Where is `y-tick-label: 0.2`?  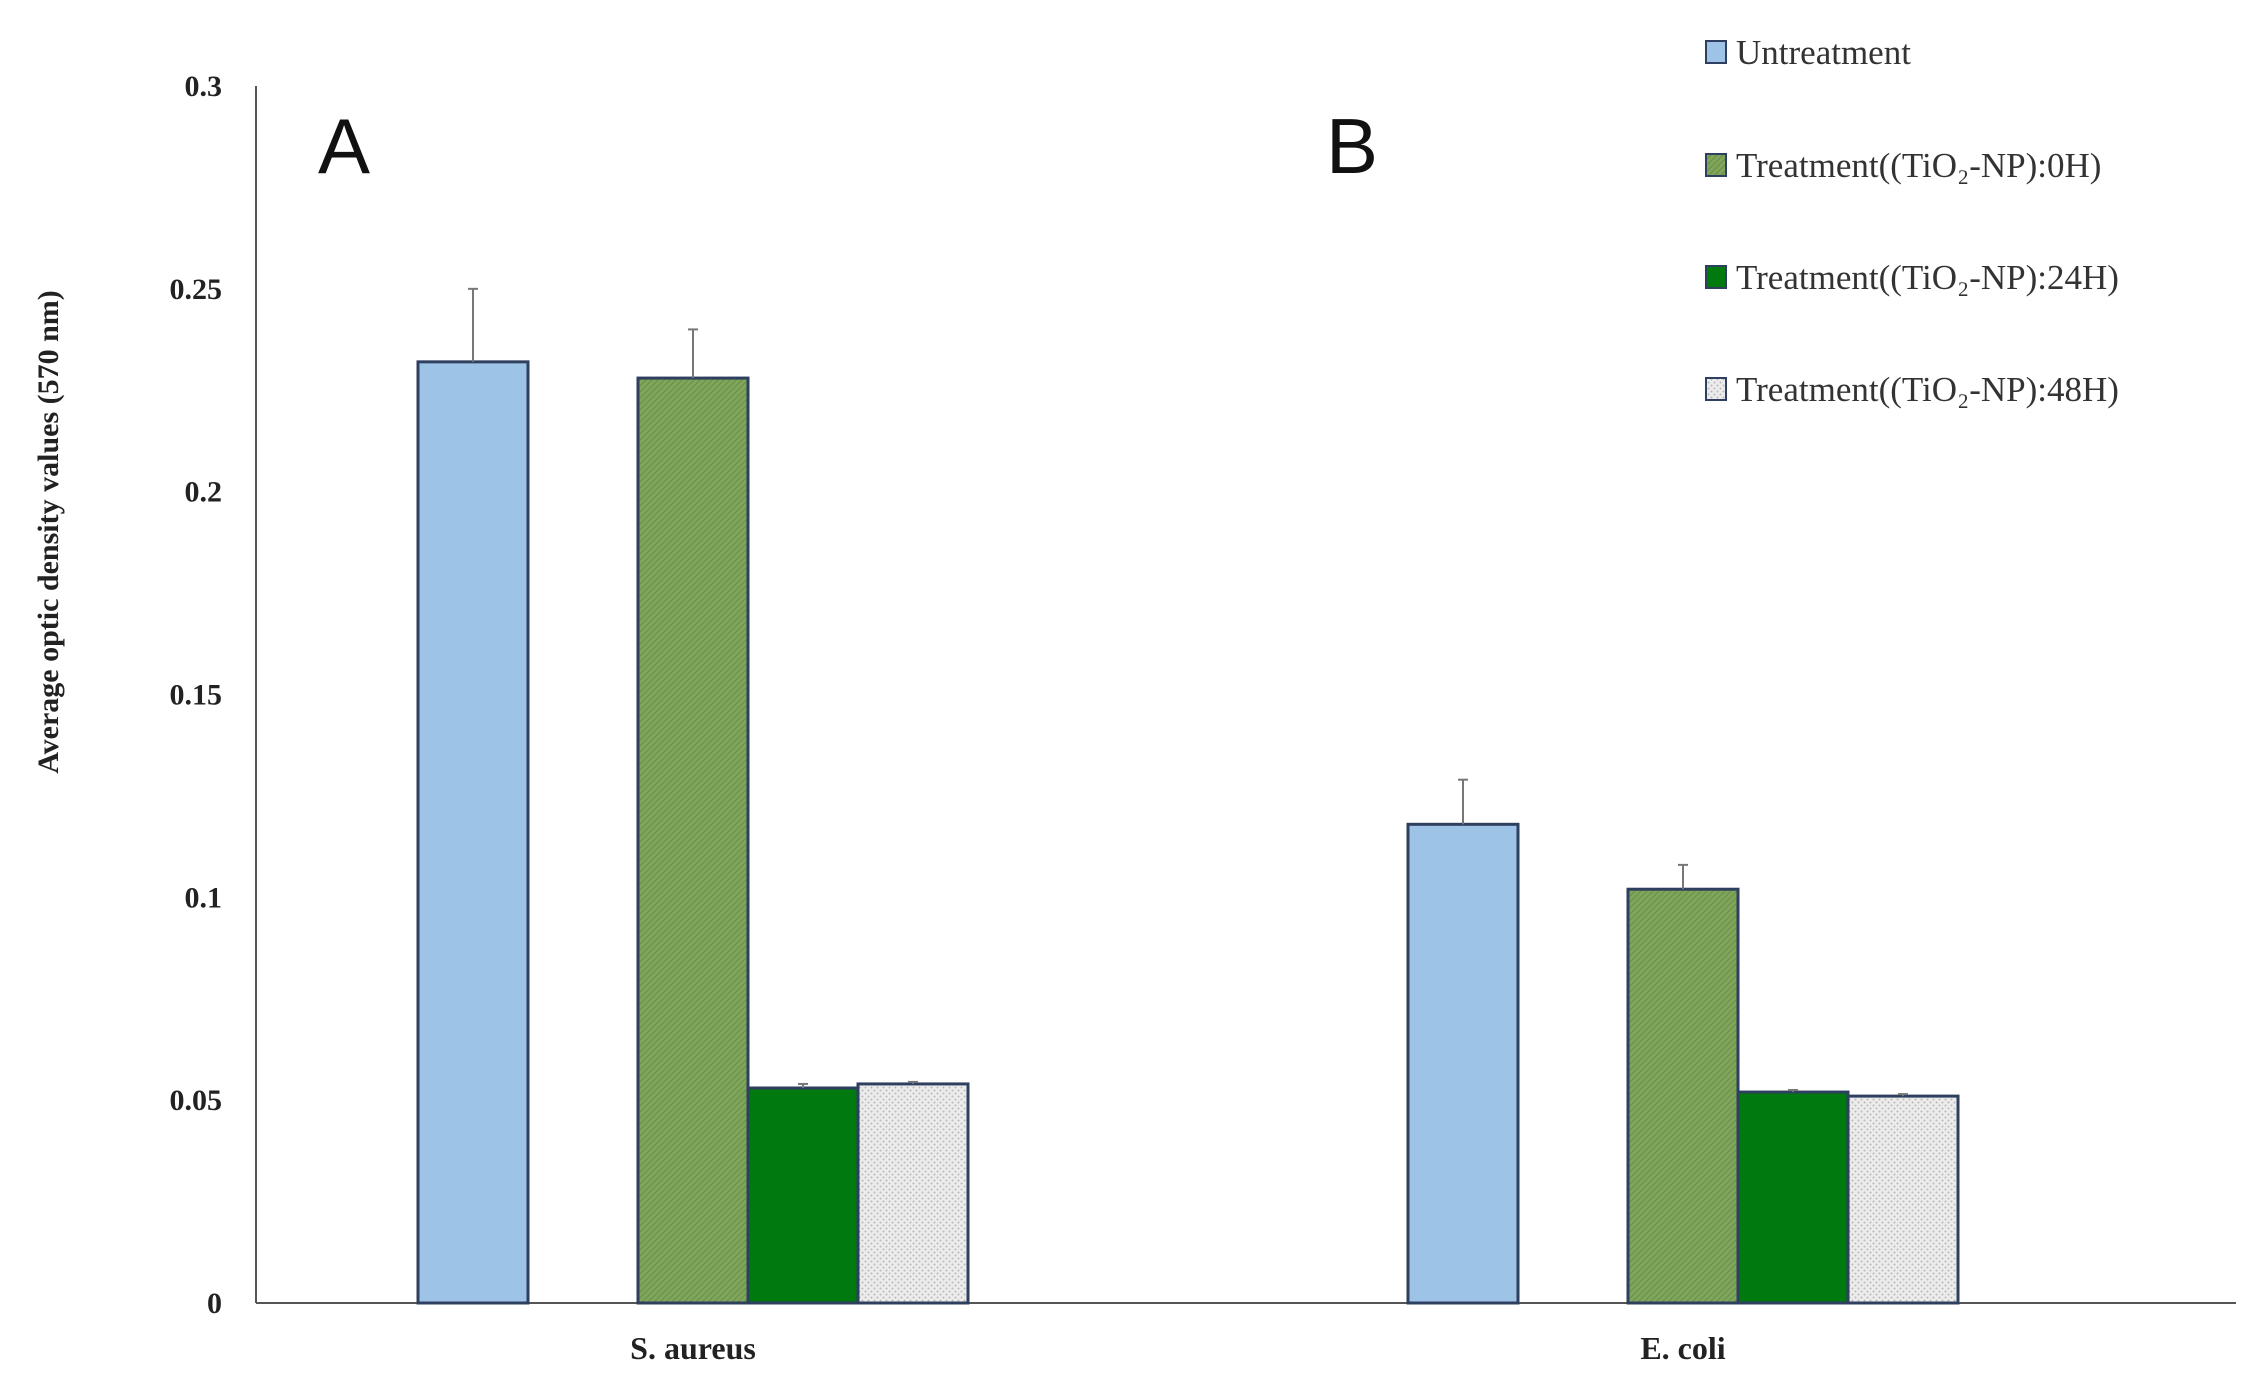 y-tick-label: 0.2 is located at coordinates (204, 492).